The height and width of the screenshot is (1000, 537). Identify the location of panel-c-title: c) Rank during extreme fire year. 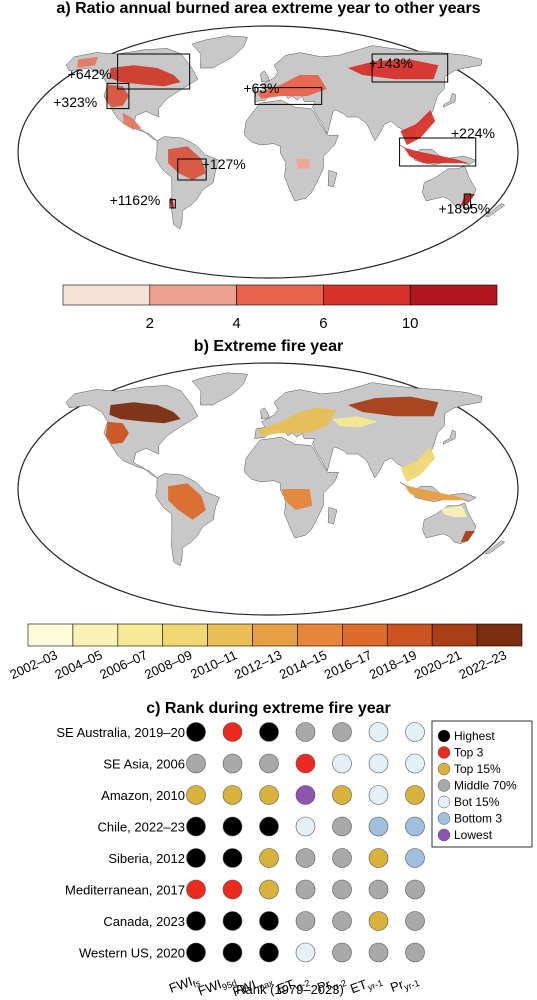
(268, 708).